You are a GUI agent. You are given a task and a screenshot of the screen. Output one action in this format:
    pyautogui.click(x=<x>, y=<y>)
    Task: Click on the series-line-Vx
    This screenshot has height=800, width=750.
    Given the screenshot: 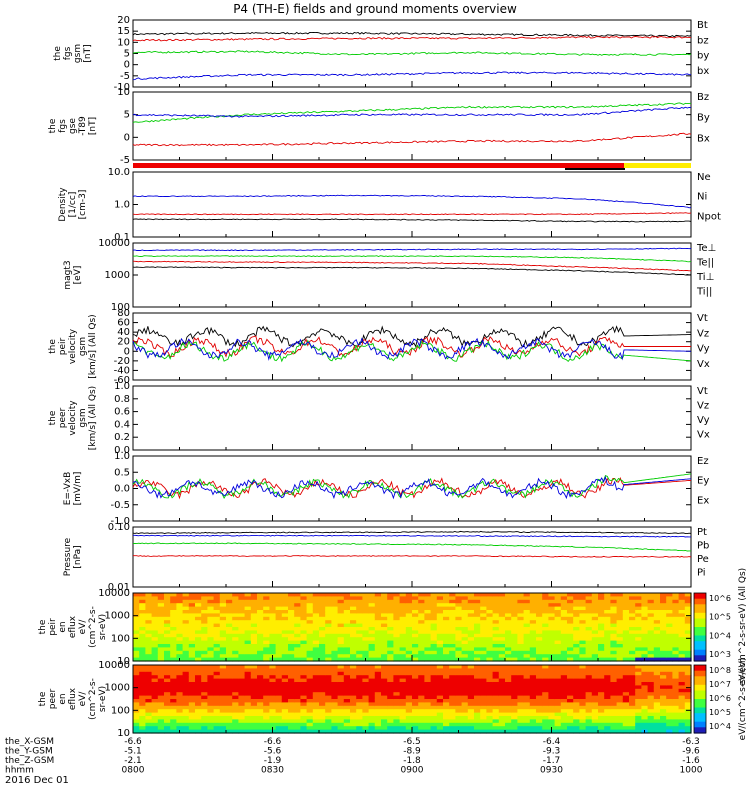 What is the action you would take?
    pyautogui.click(x=412, y=349)
    